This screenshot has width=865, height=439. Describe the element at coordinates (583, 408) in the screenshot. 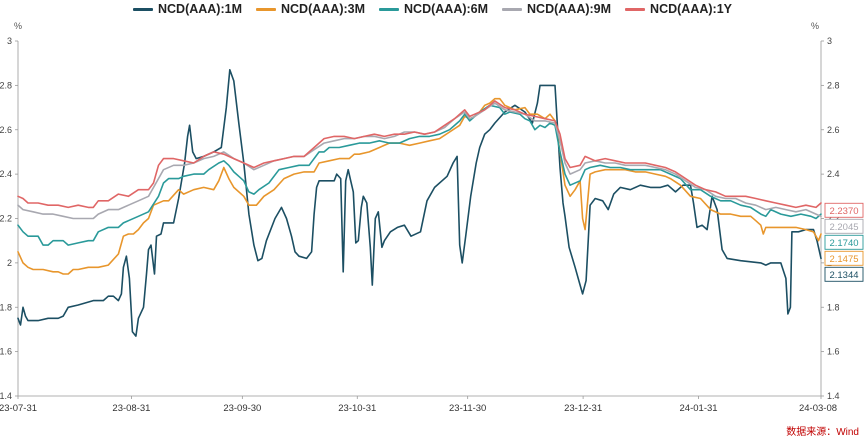

I see `x-tick-label: 23-12-31` at that location.